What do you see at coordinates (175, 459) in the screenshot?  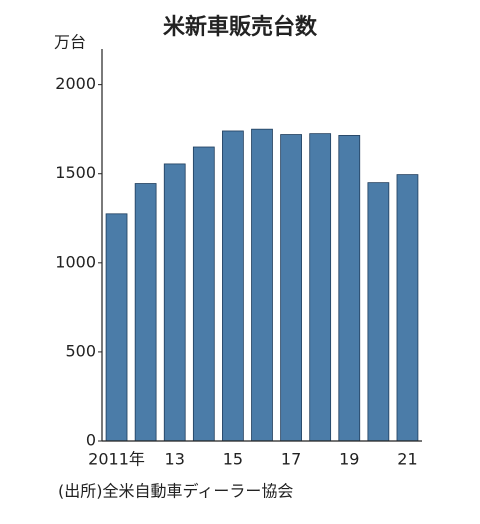 I see `x-tick-label: 13` at bounding box center [175, 459].